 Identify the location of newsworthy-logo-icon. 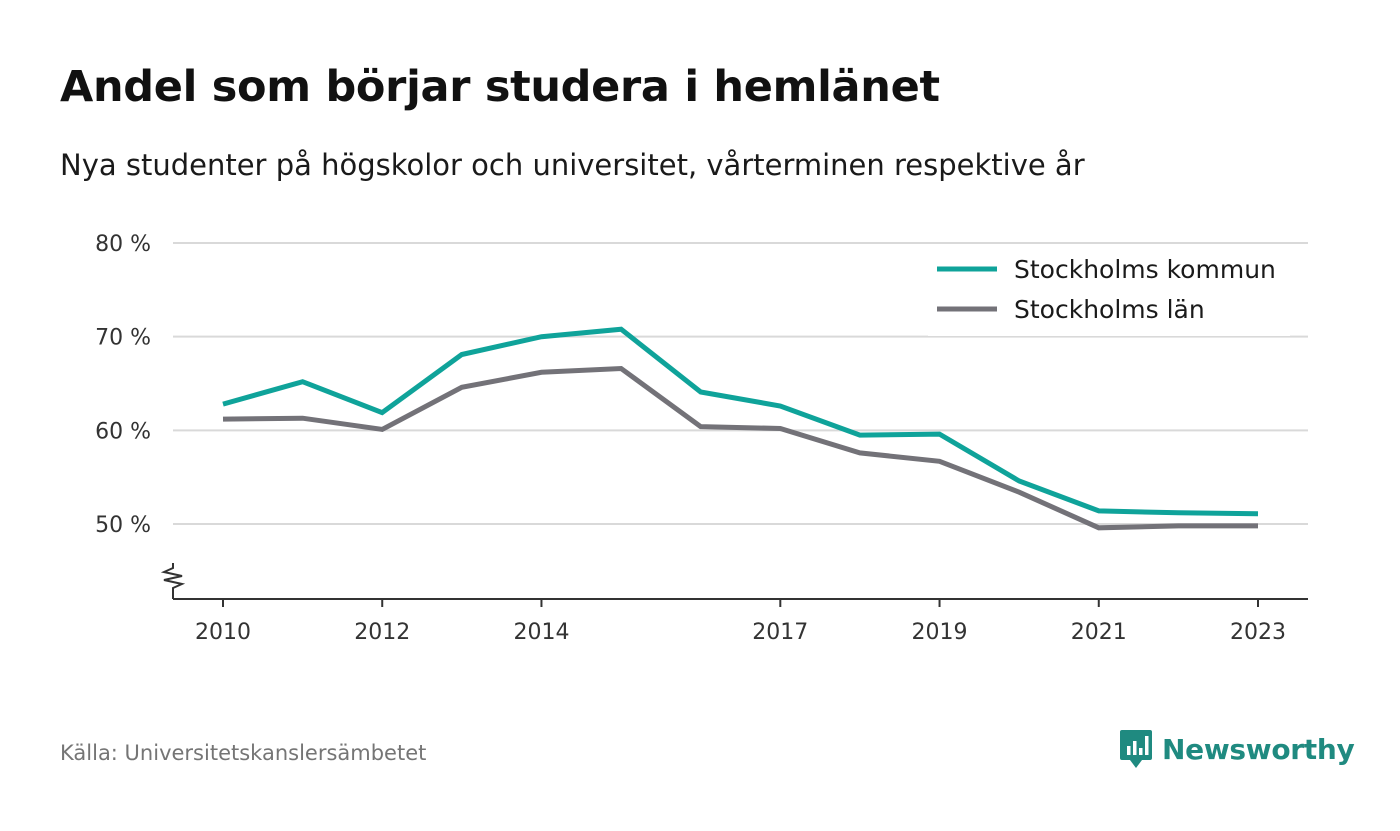
(1136, 749).